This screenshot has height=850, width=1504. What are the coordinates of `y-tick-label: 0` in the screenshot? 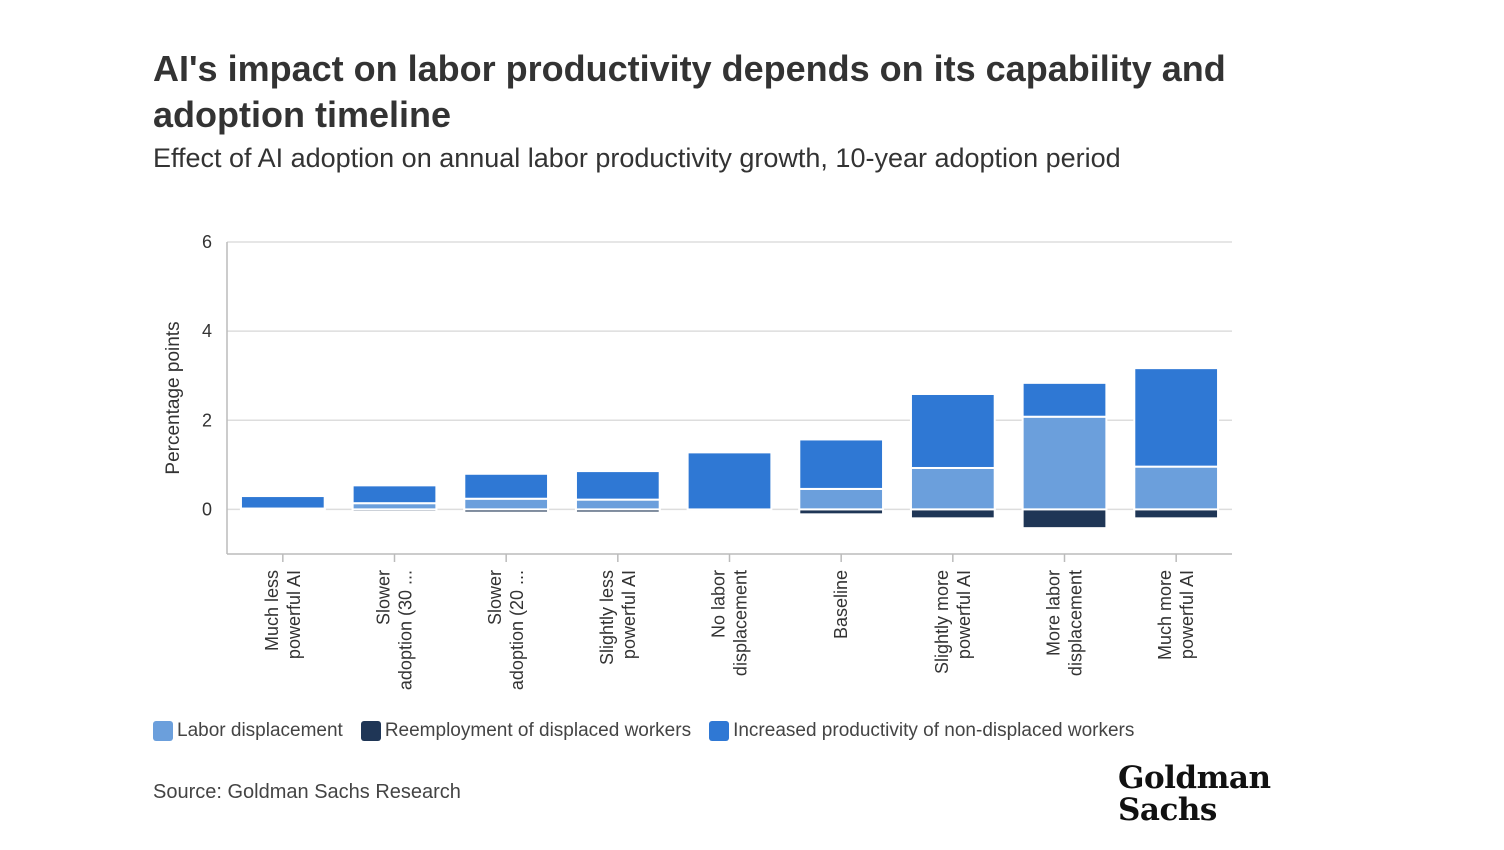 It's located at (207, 509).